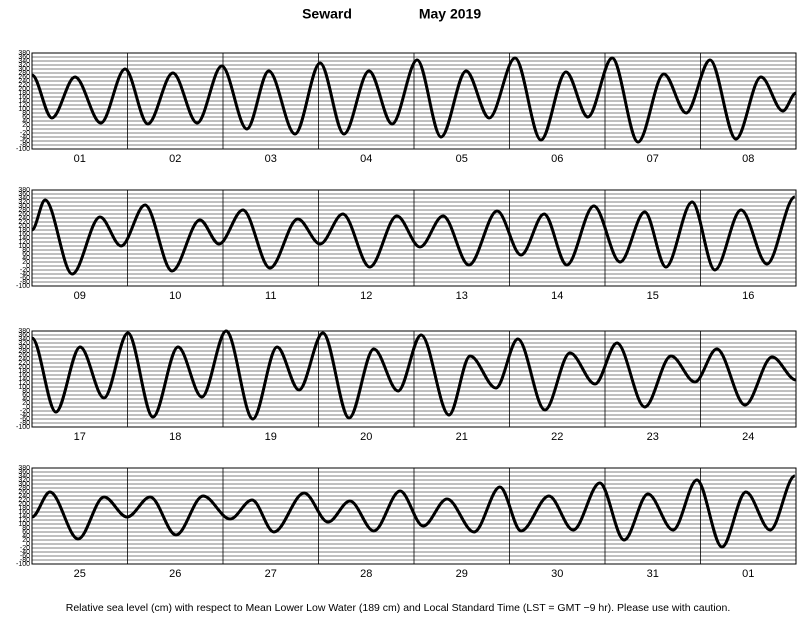  What do you see at coordinates (450, 14) in the screenshot?
I see `period-title: May 2019` at bounding box center [450, 14].